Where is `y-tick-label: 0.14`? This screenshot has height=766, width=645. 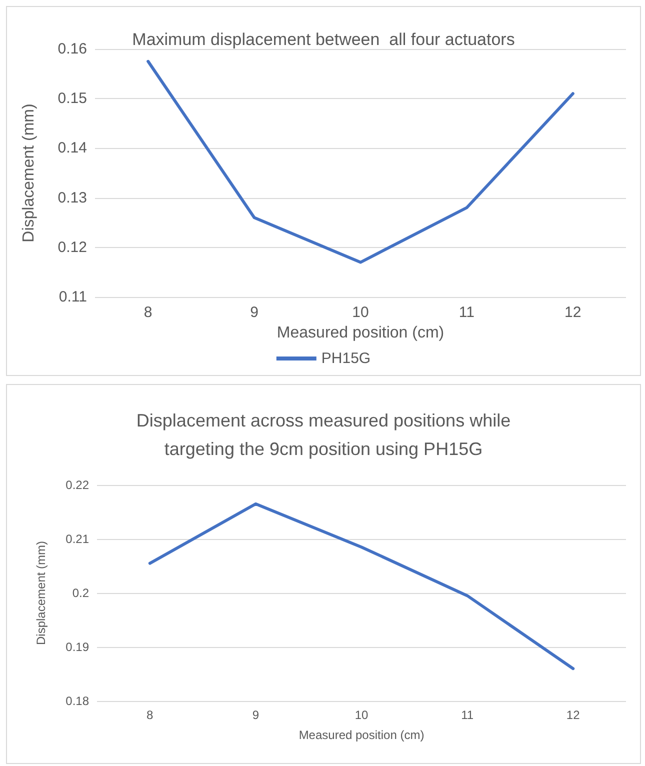
y-tick-label: 0.14 is located at coordinates (72, 148).